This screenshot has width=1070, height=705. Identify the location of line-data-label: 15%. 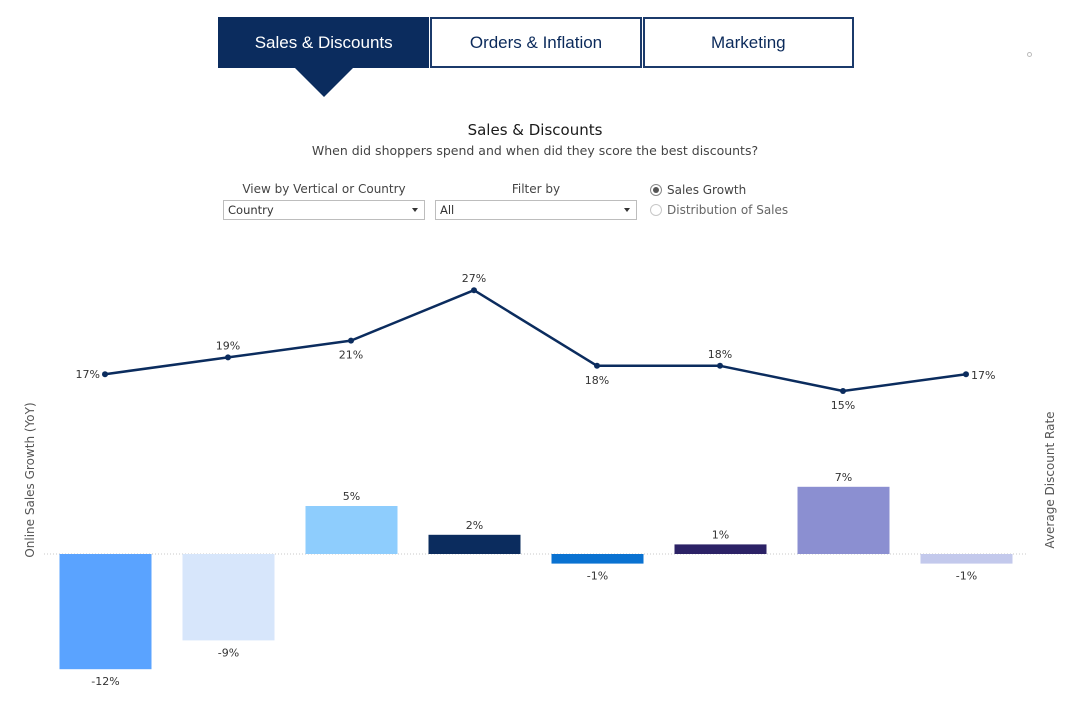
(843, 405).